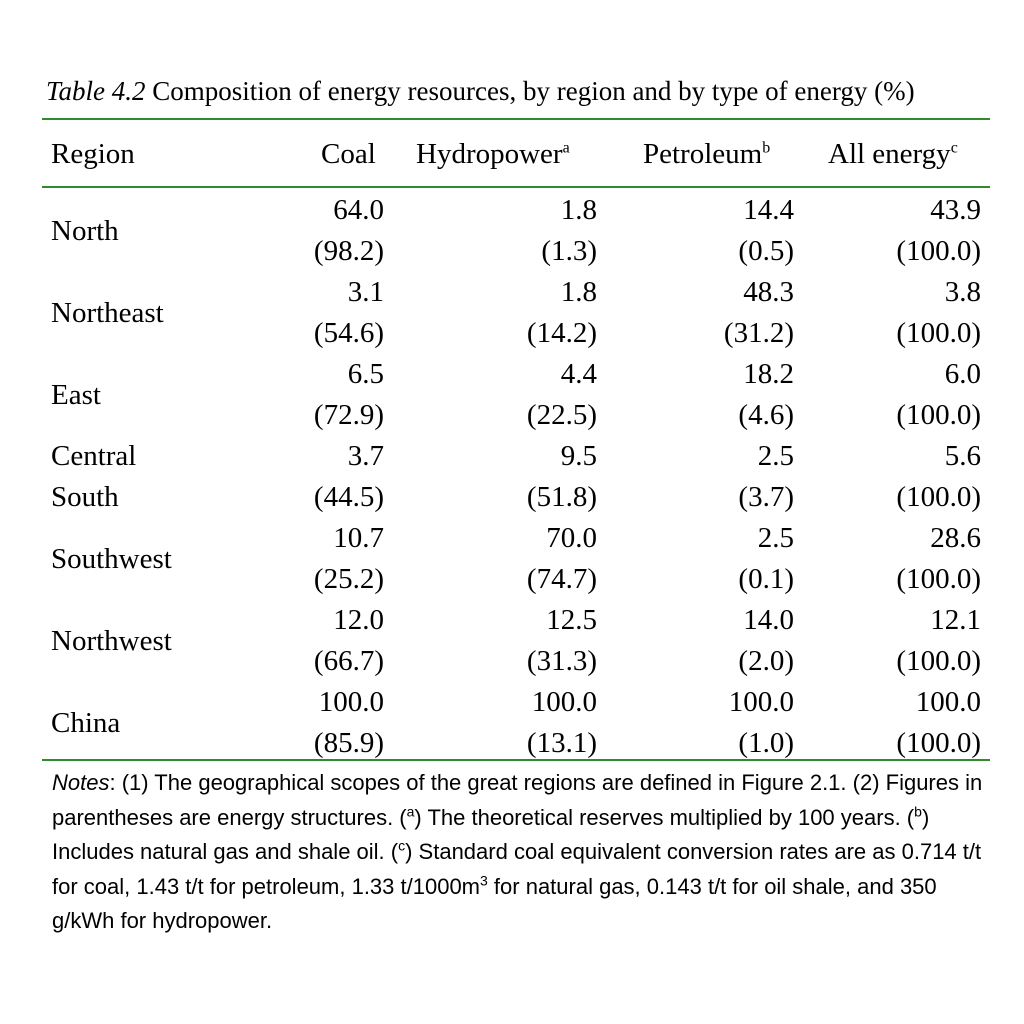 The image size is (1024, 1024). Describe the element at coordinates (484, 880) in the screenshot. I see `superscript-3: 3` at that location.